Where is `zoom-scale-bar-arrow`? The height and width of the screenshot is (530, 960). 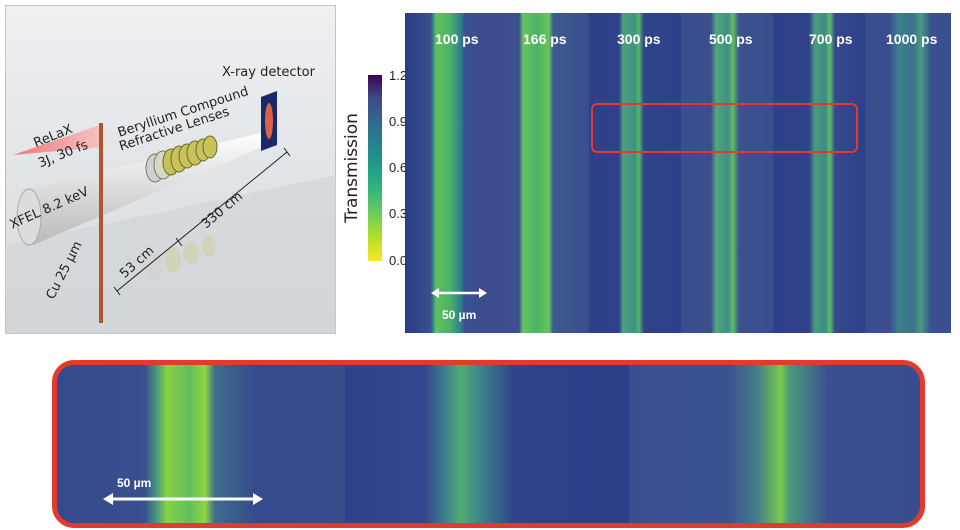
zoom-scale-bar-arrow is located at coordinates (183, 499).